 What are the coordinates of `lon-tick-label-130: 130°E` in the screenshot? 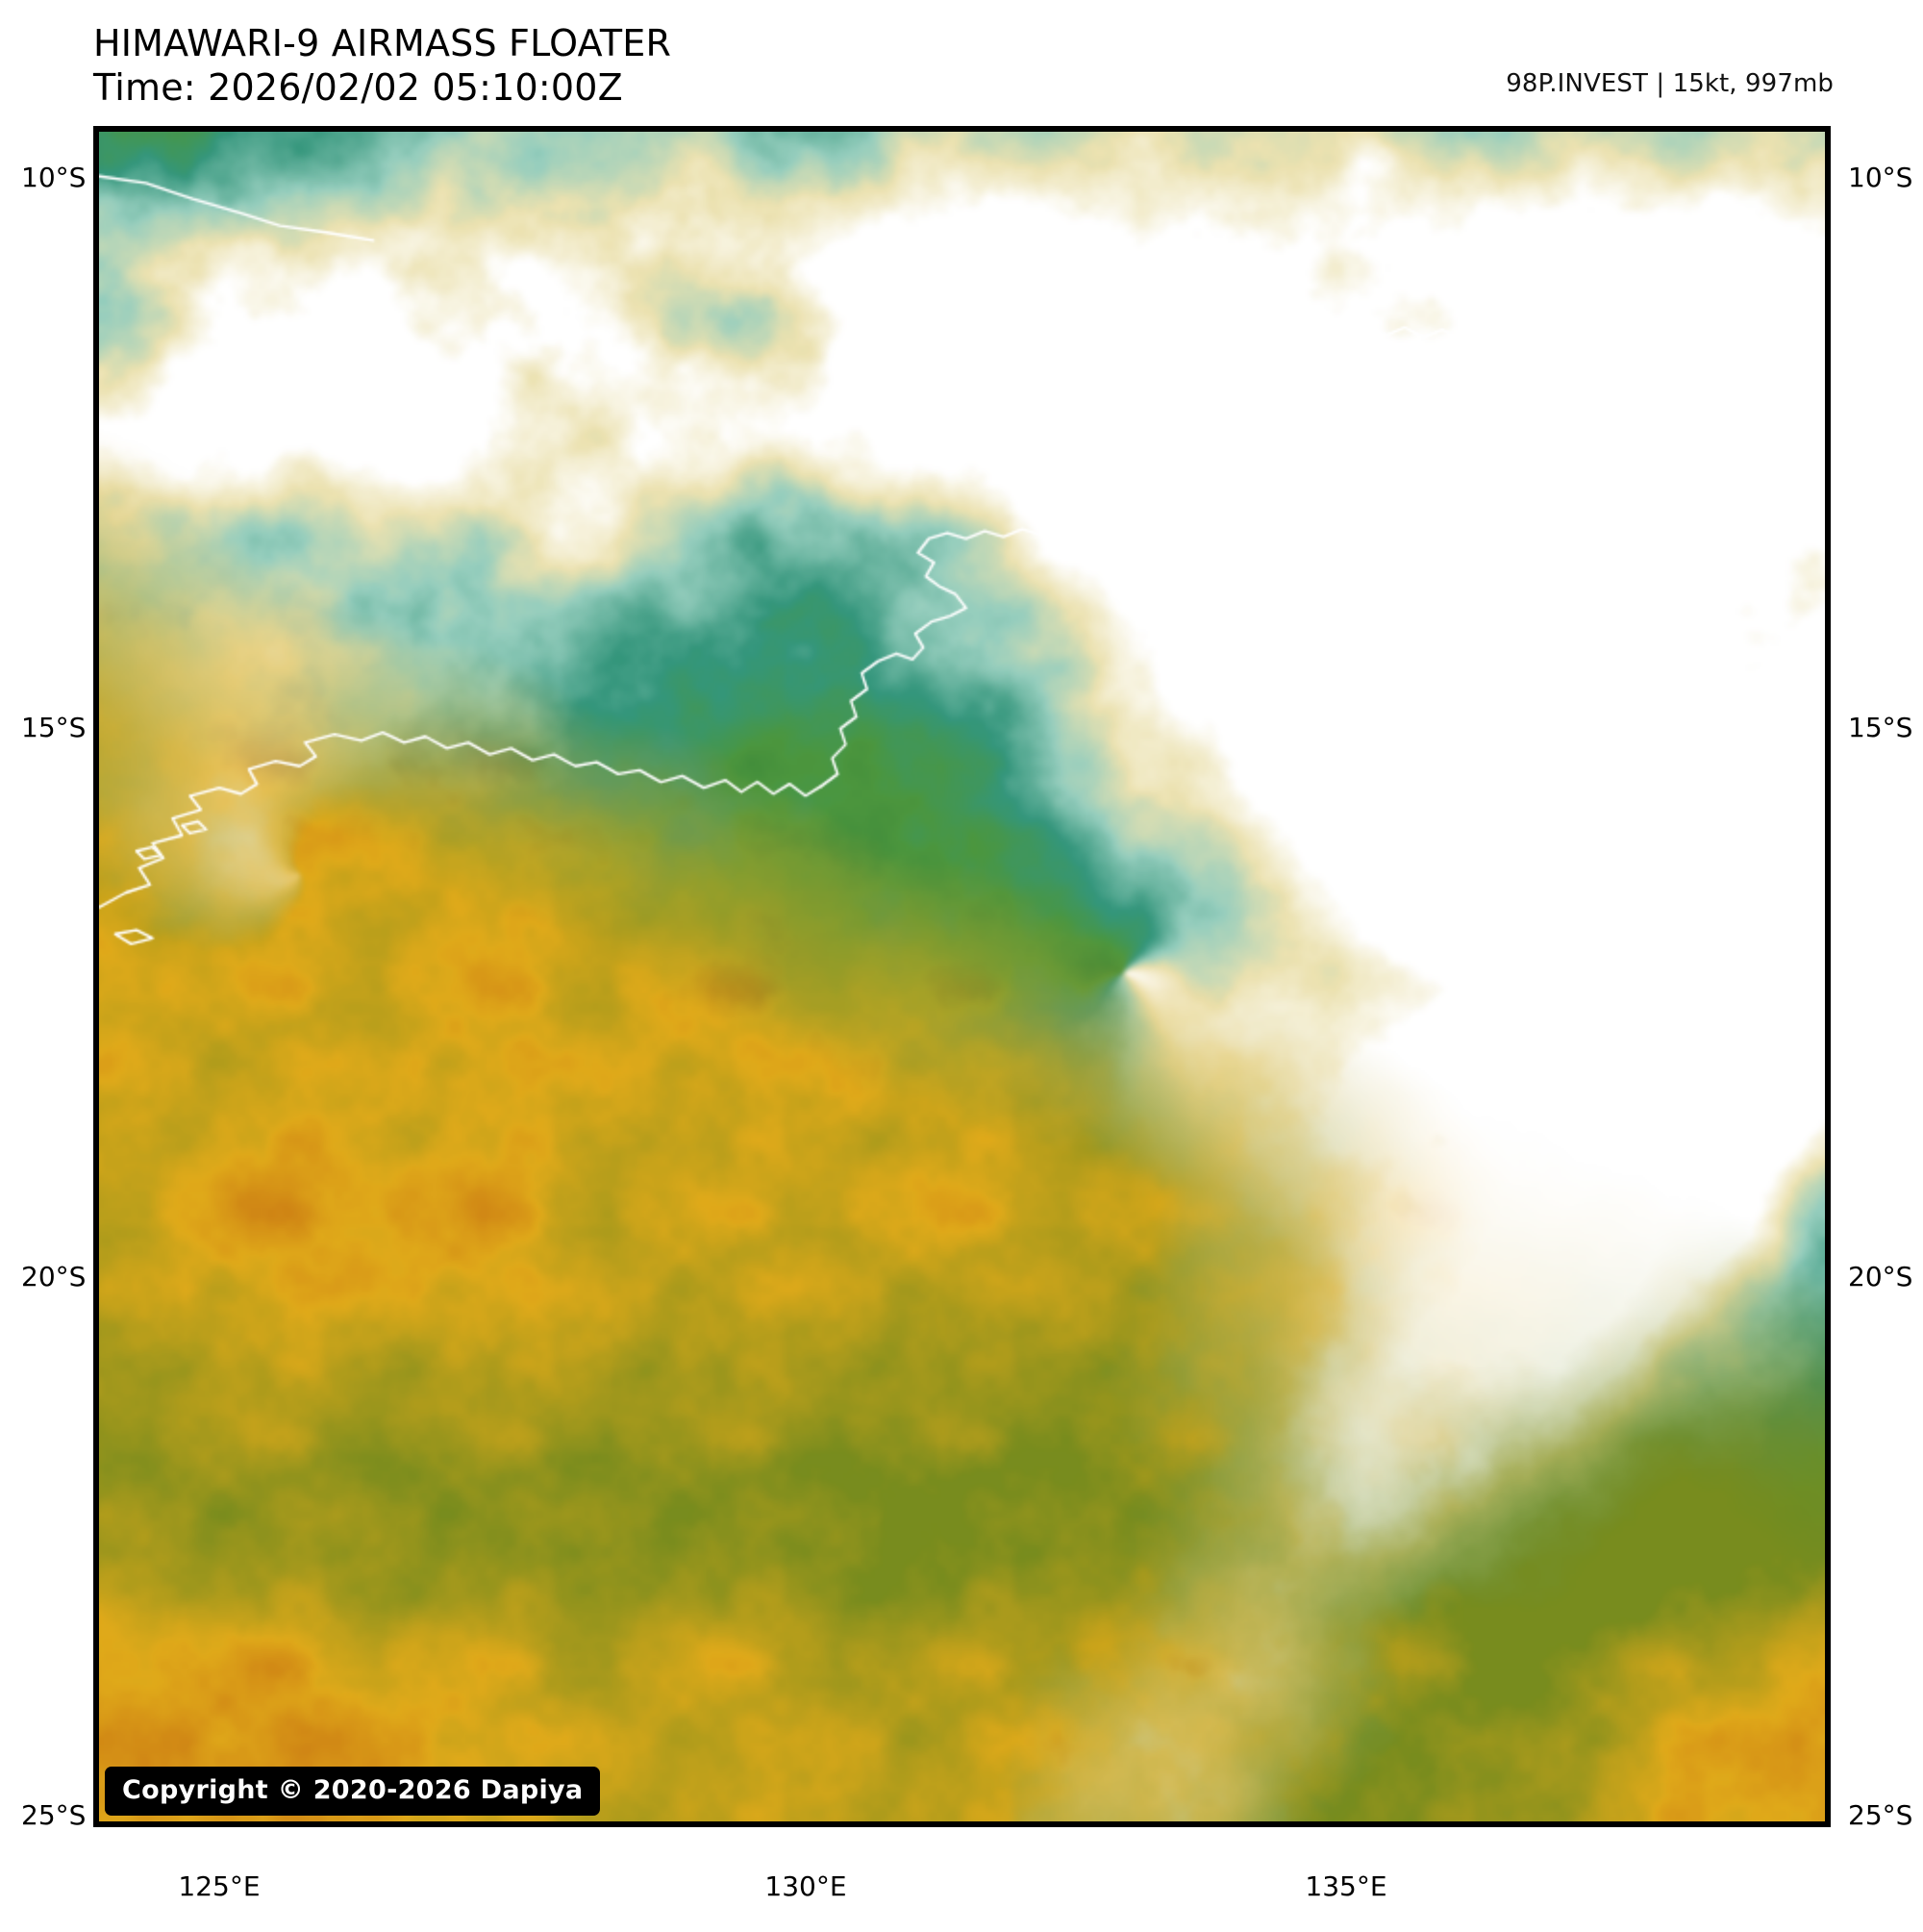 It's located at (805, 1886).